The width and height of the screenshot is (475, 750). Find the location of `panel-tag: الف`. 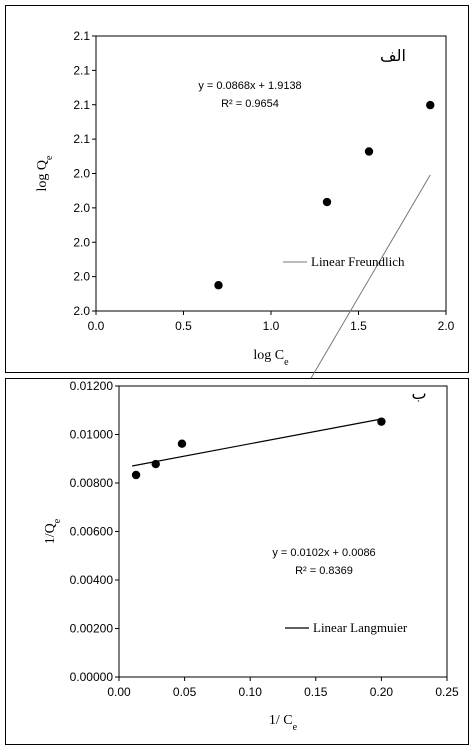

panel-tag: الف is located at coordinates (393, 55).